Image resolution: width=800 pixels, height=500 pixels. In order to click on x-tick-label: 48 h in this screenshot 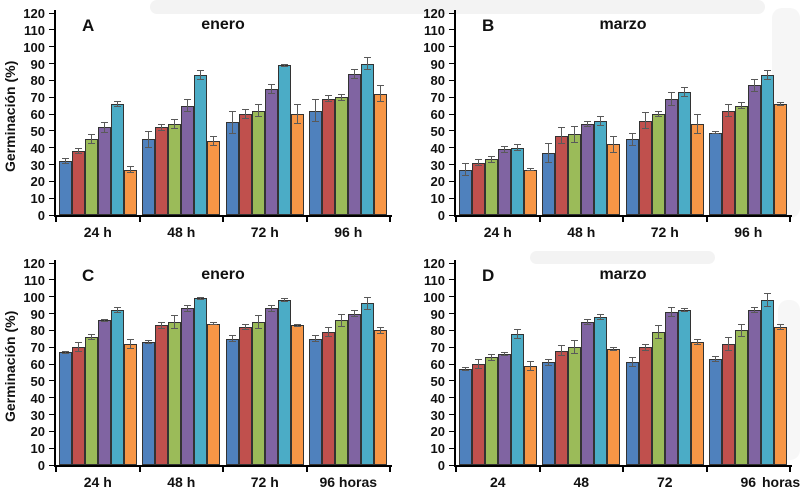, I will do `click(181, 232)`.